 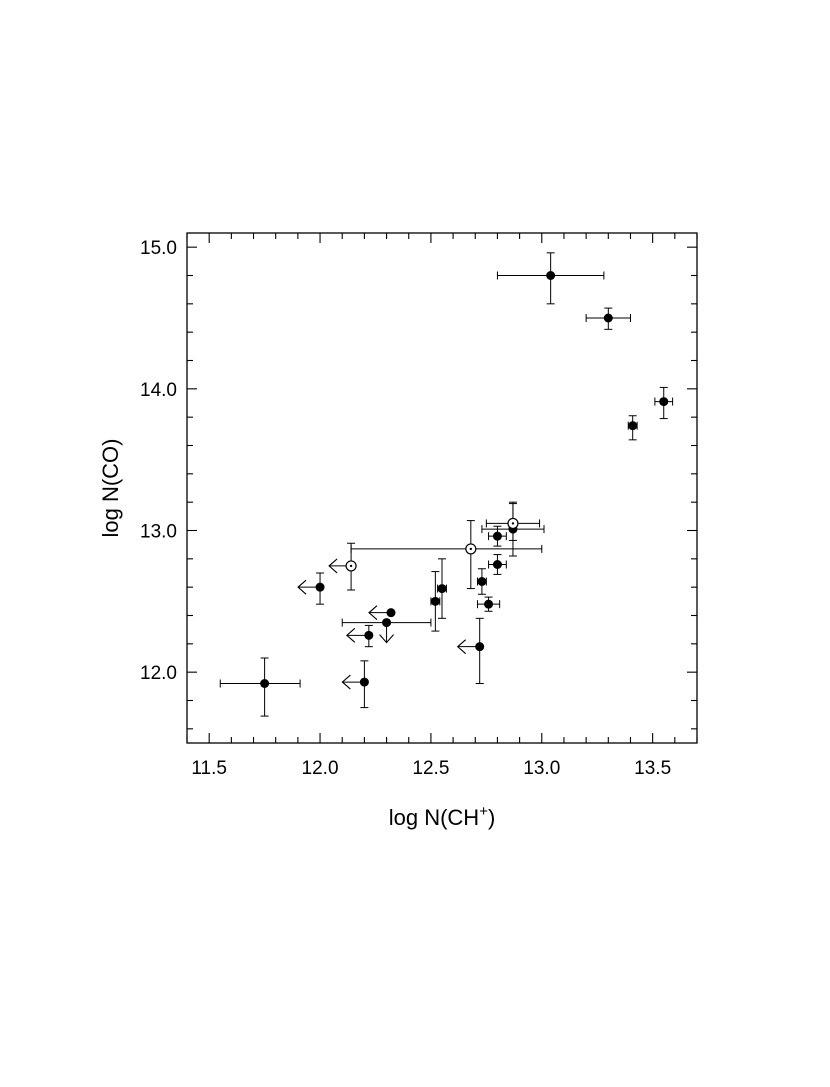 I want to click on y-tick-label: 15.0, so click(x=158, y=248).